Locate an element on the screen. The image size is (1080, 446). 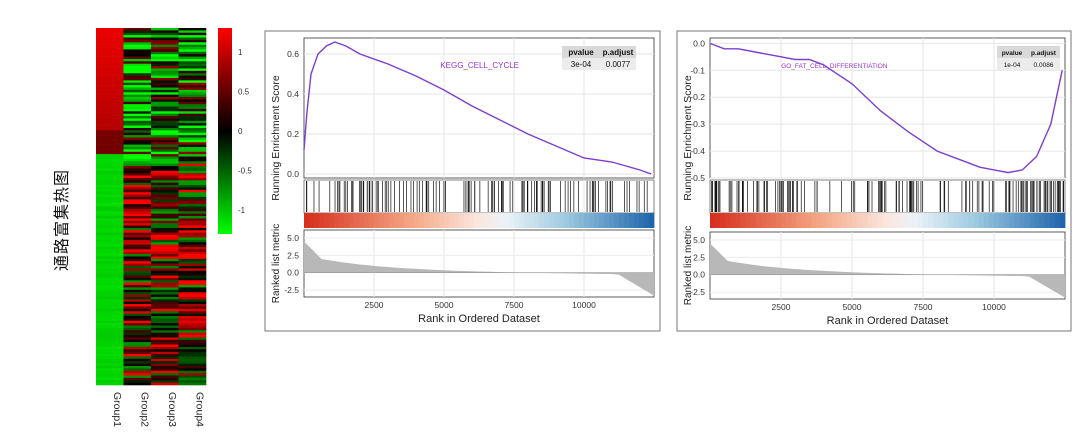
metric-tick-label: 2.5 is located at coordinates (699, 257).